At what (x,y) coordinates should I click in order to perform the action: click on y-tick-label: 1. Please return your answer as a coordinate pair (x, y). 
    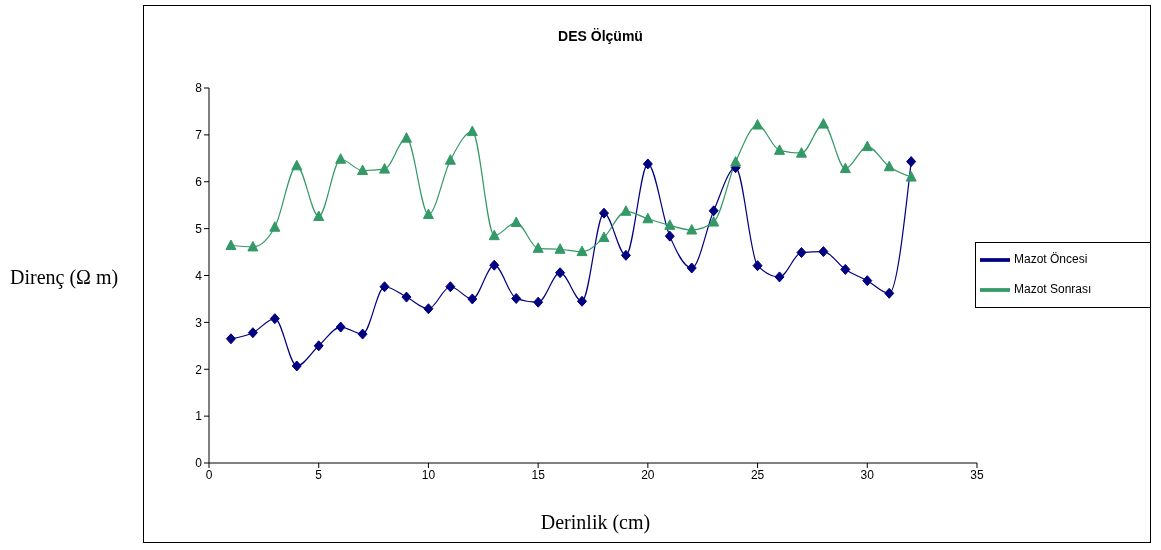
    Looking at the image, I should click on (199, 416).